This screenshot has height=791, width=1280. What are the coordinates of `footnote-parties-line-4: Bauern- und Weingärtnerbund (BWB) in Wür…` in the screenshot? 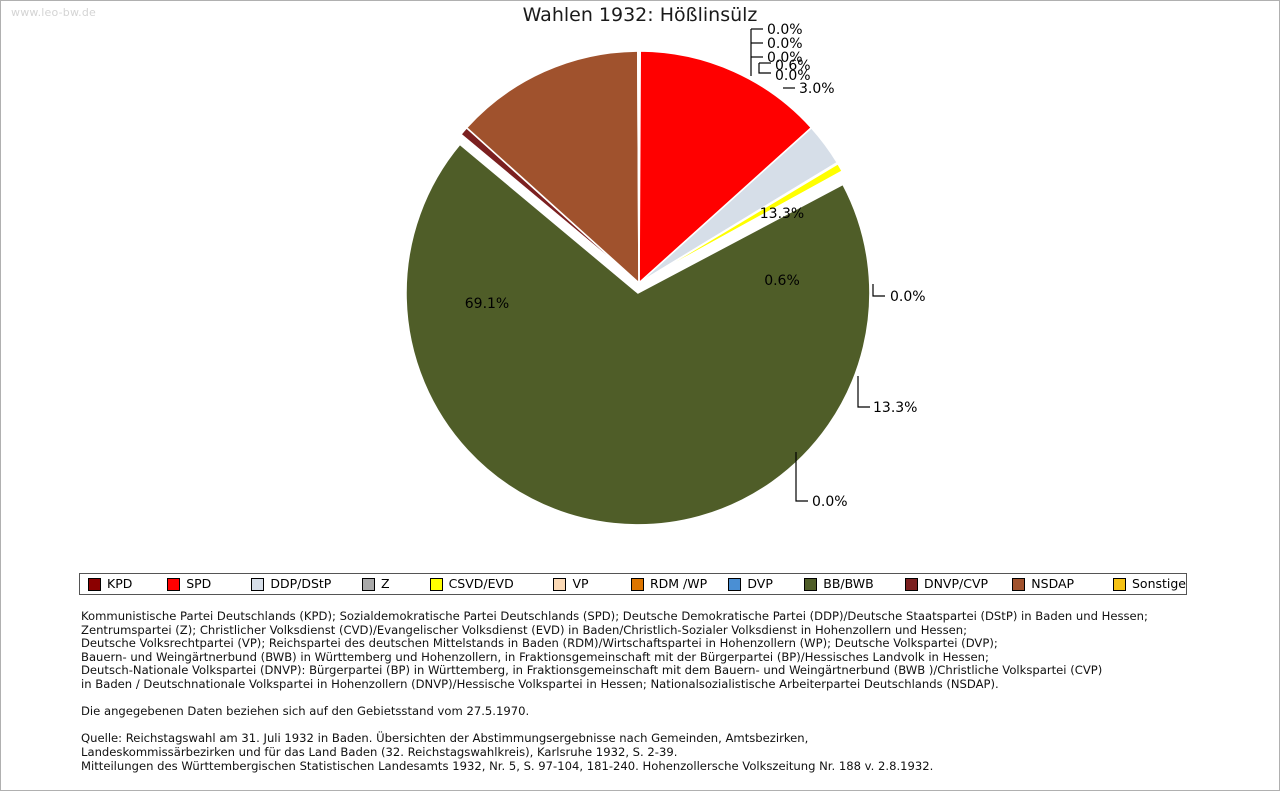 It's located at (535, 656).